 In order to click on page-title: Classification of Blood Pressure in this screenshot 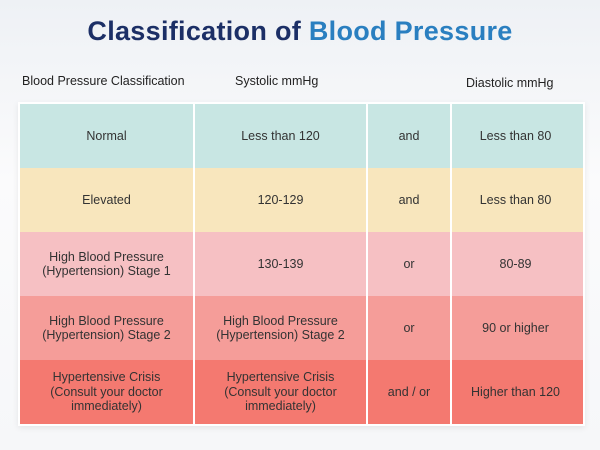, I will do `click(300, 31)`.